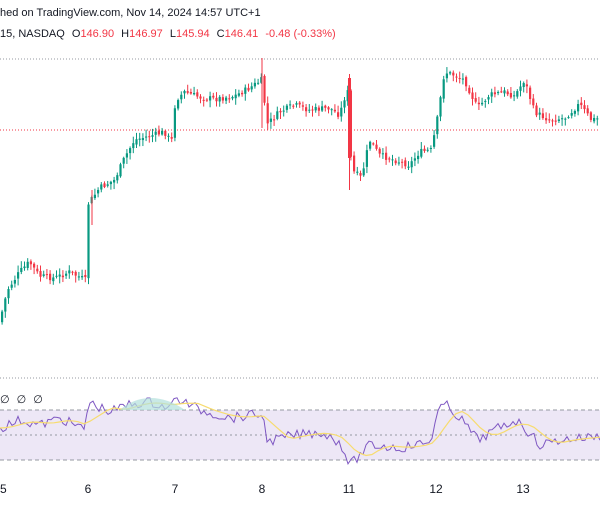 This screenshot has height=530, width=600. Describe the element at coordinates (152, 403) in the screenshot. I see `rsi-overbought-fill` at that location.